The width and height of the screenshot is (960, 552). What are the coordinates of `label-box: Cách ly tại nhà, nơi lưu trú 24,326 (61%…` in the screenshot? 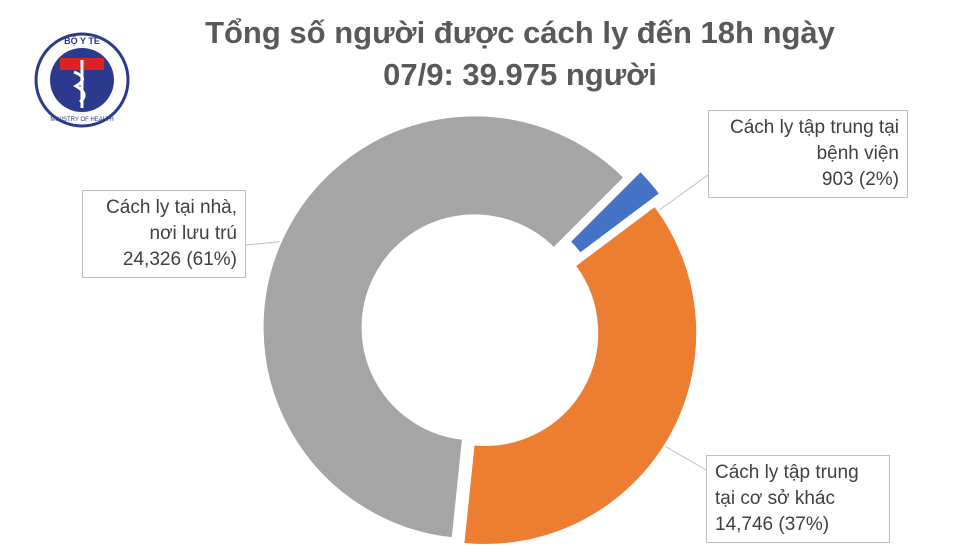 It's located at (164, 234).